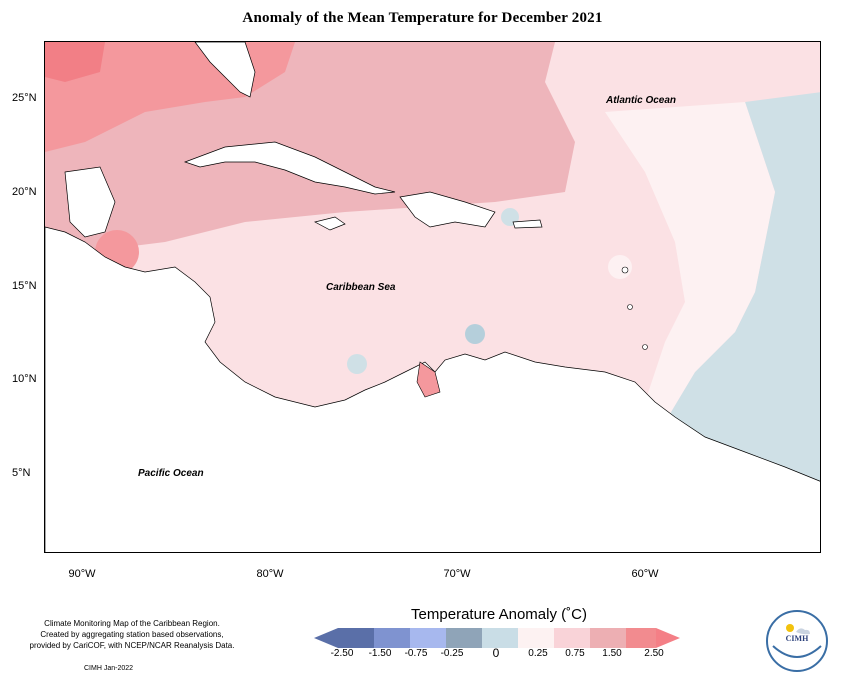  I want to click on cool-spot-aruba, so click(475, 334).